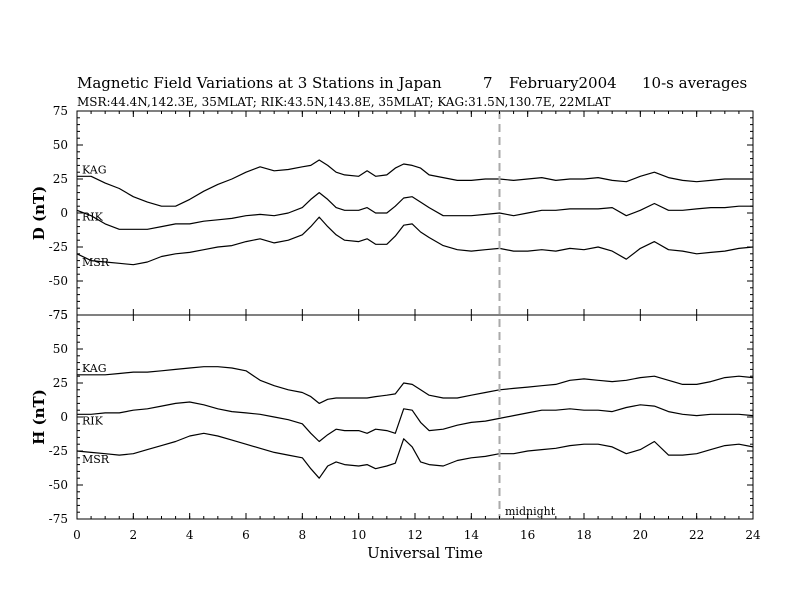 Image resolution: width=792 pixels, height=612 pixels. What do you see at coordinates (527, 535) in the screenshot?
I see `x-tick-label: 16` at bounding box center [527, 535].